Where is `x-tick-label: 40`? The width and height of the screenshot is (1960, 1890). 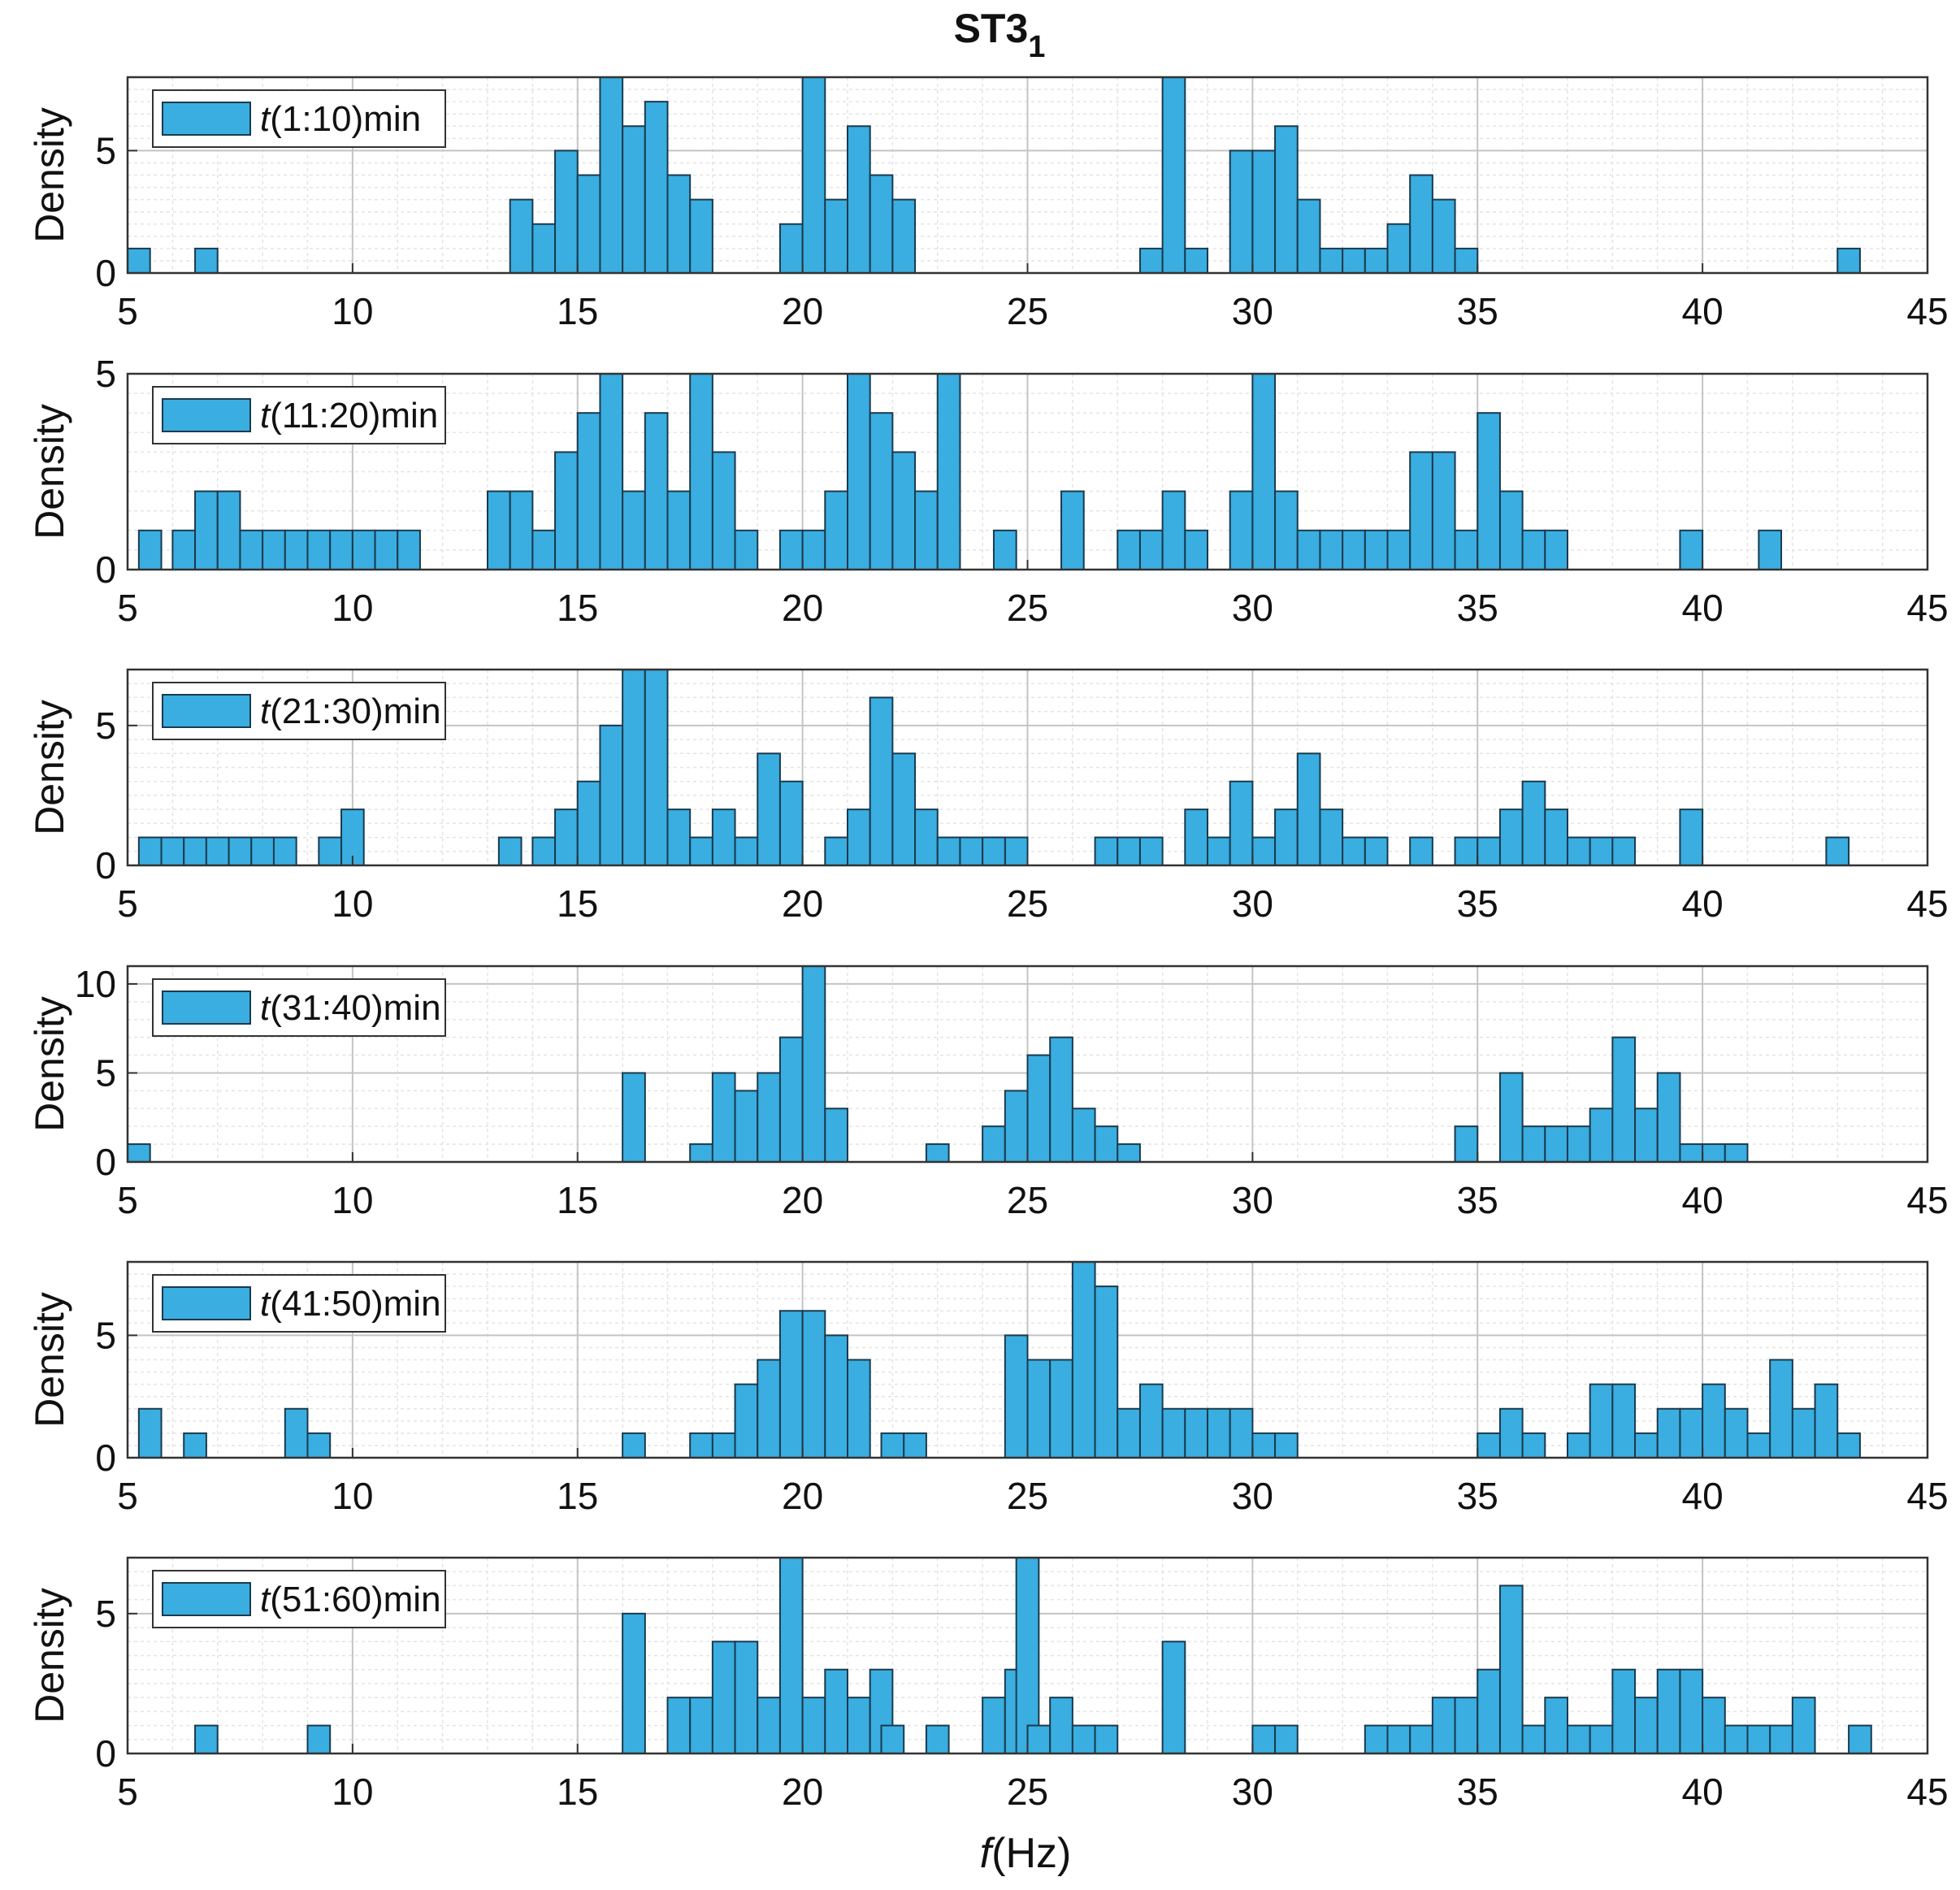
x-tick-label: 40 is located at coordinates (1703, 311).